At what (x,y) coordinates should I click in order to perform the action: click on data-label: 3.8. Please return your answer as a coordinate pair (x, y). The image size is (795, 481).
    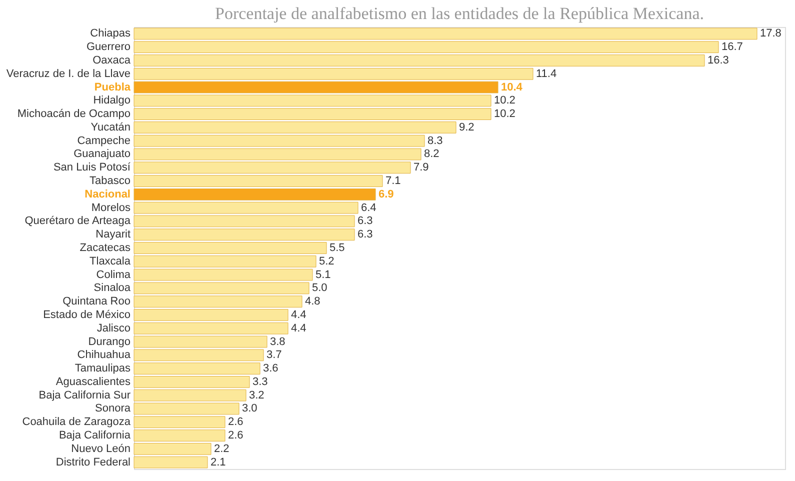
    Looking at the image, I should click on (278, 342).